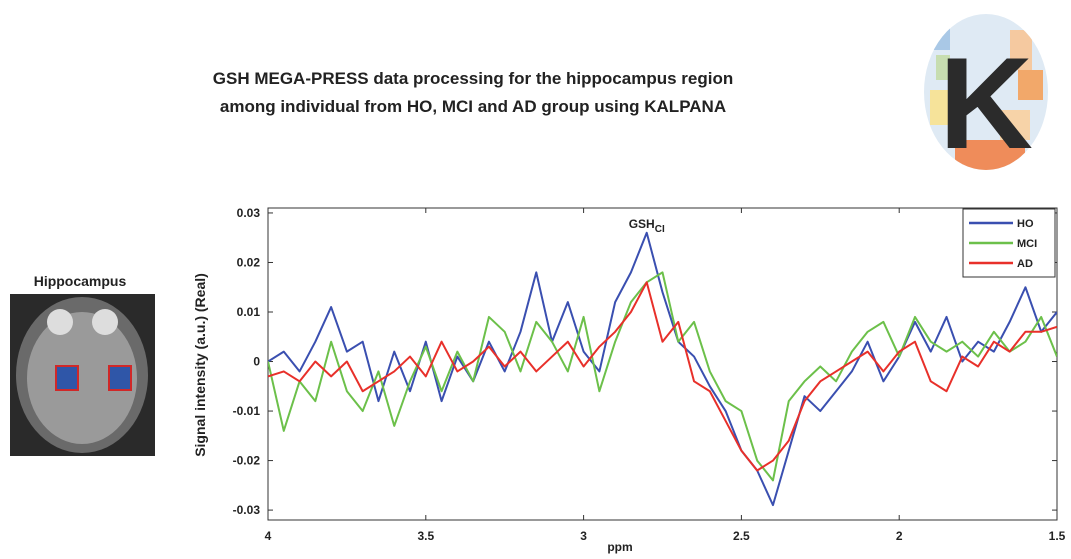 This screenshot has width=1071, height=559. I want to click on legend-label: MCI, so click(1027, 244).